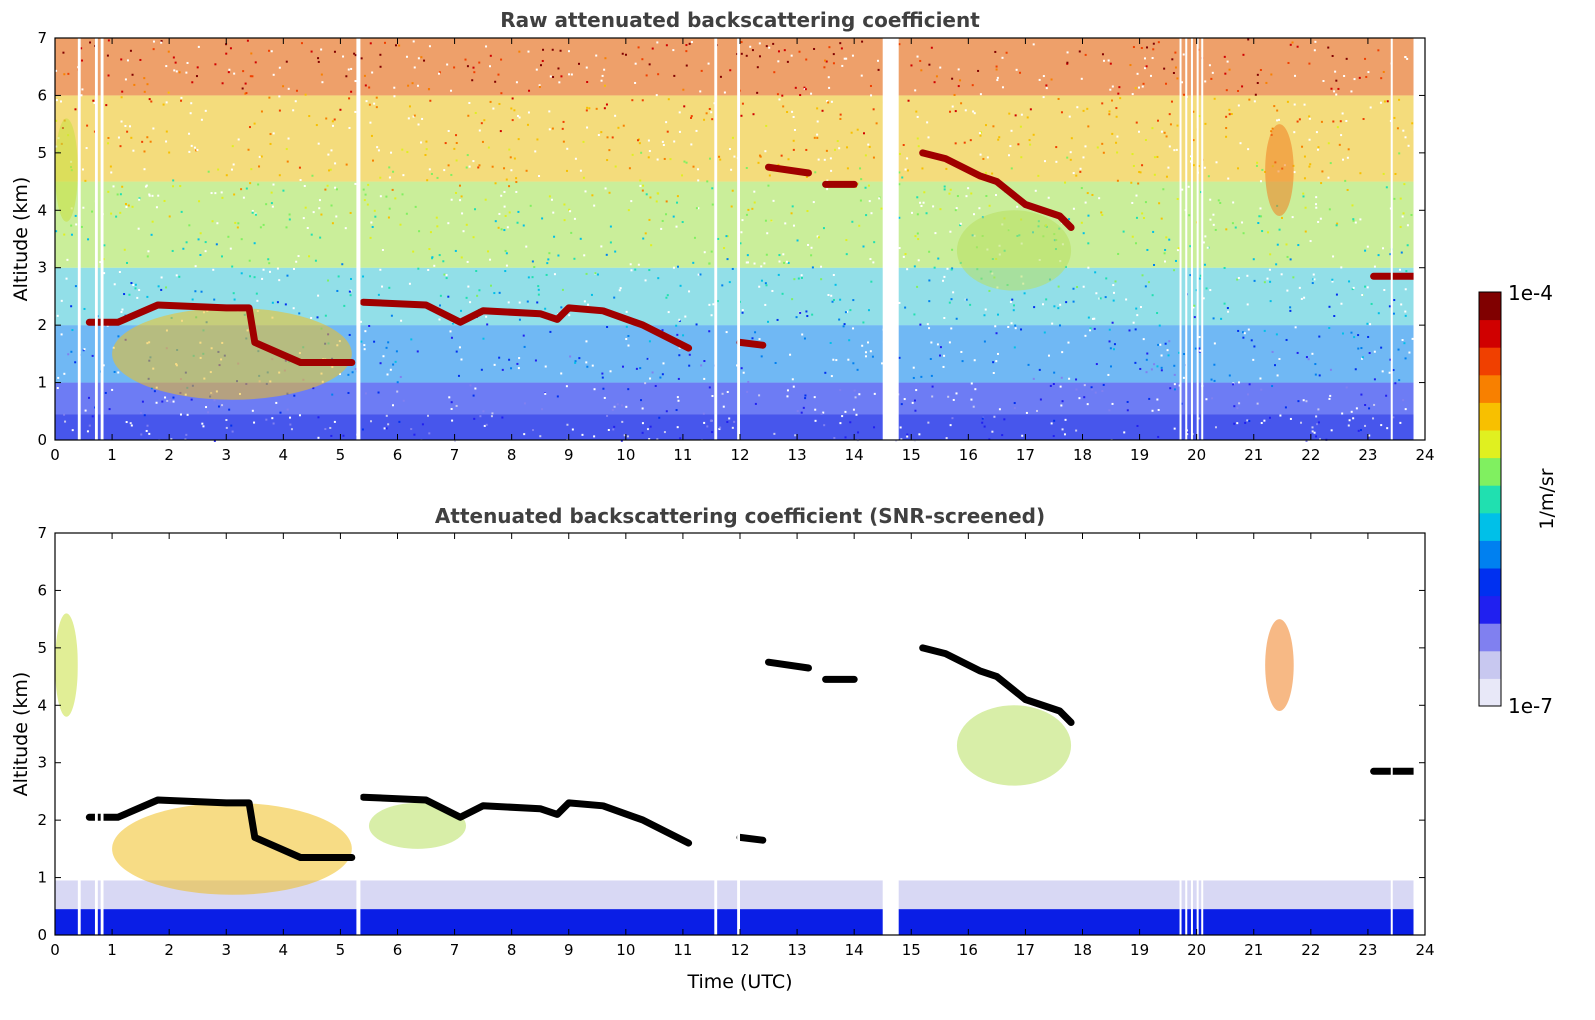  What do you see at coordinates (738, 239) in the screenshot?
I see `data-gap` at bounding box center [738, 239].